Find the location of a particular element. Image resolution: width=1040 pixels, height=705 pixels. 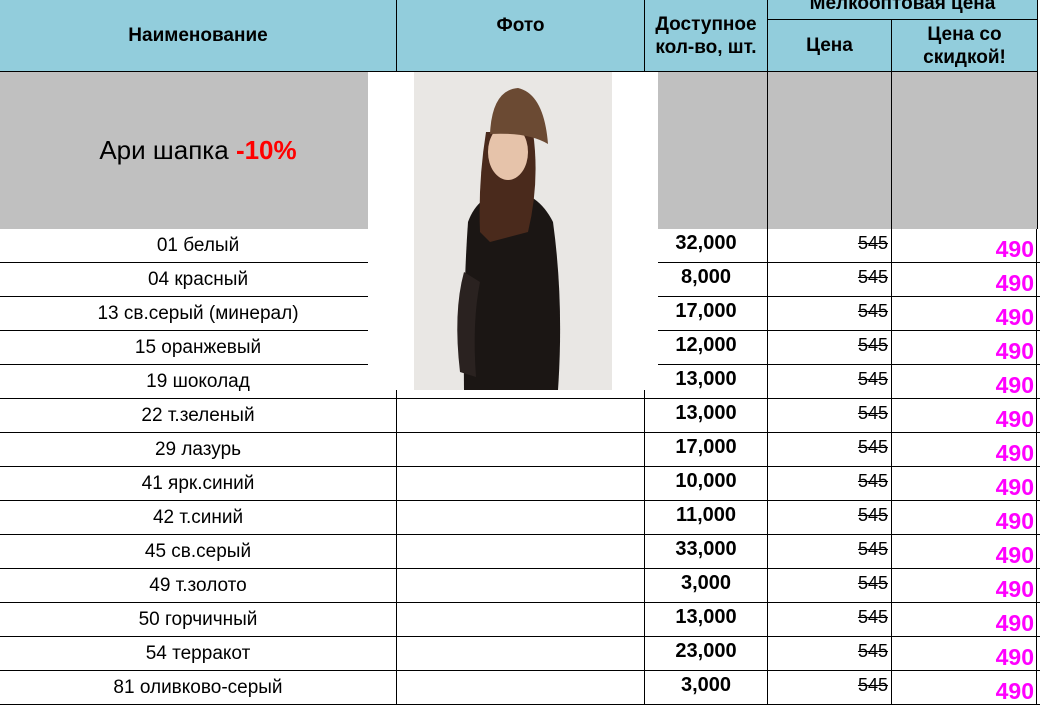

quantity: 33,000 is located at coordinates (706, 552).